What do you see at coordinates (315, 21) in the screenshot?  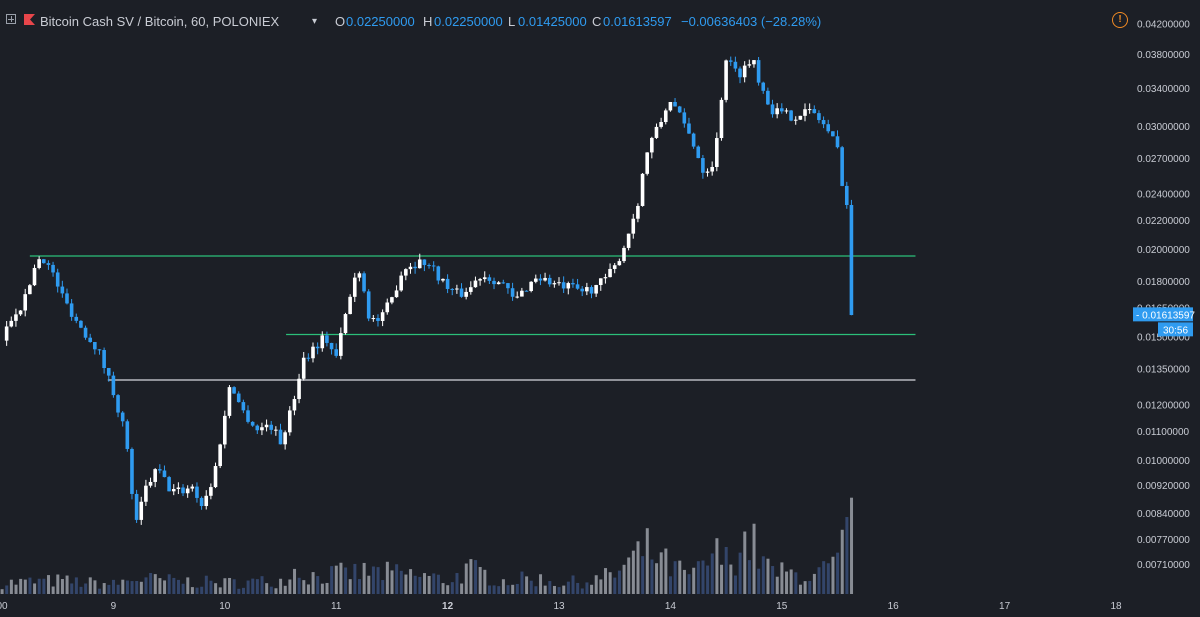 I see `symbol-dropdown-caret: ▾` at bounding box center [315, 21].